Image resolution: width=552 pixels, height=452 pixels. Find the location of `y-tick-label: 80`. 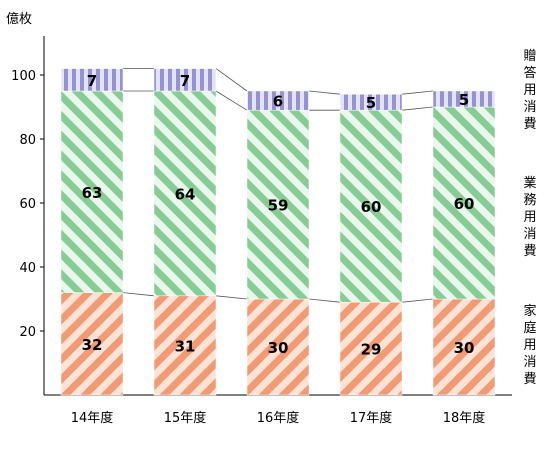

y-tick-label: 80 is located at coordinates (27, 140).